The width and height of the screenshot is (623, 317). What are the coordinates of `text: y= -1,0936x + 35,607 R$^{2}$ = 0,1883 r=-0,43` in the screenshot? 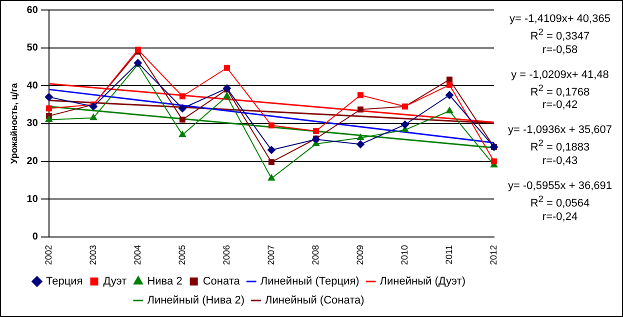 It's located at (560, 146).